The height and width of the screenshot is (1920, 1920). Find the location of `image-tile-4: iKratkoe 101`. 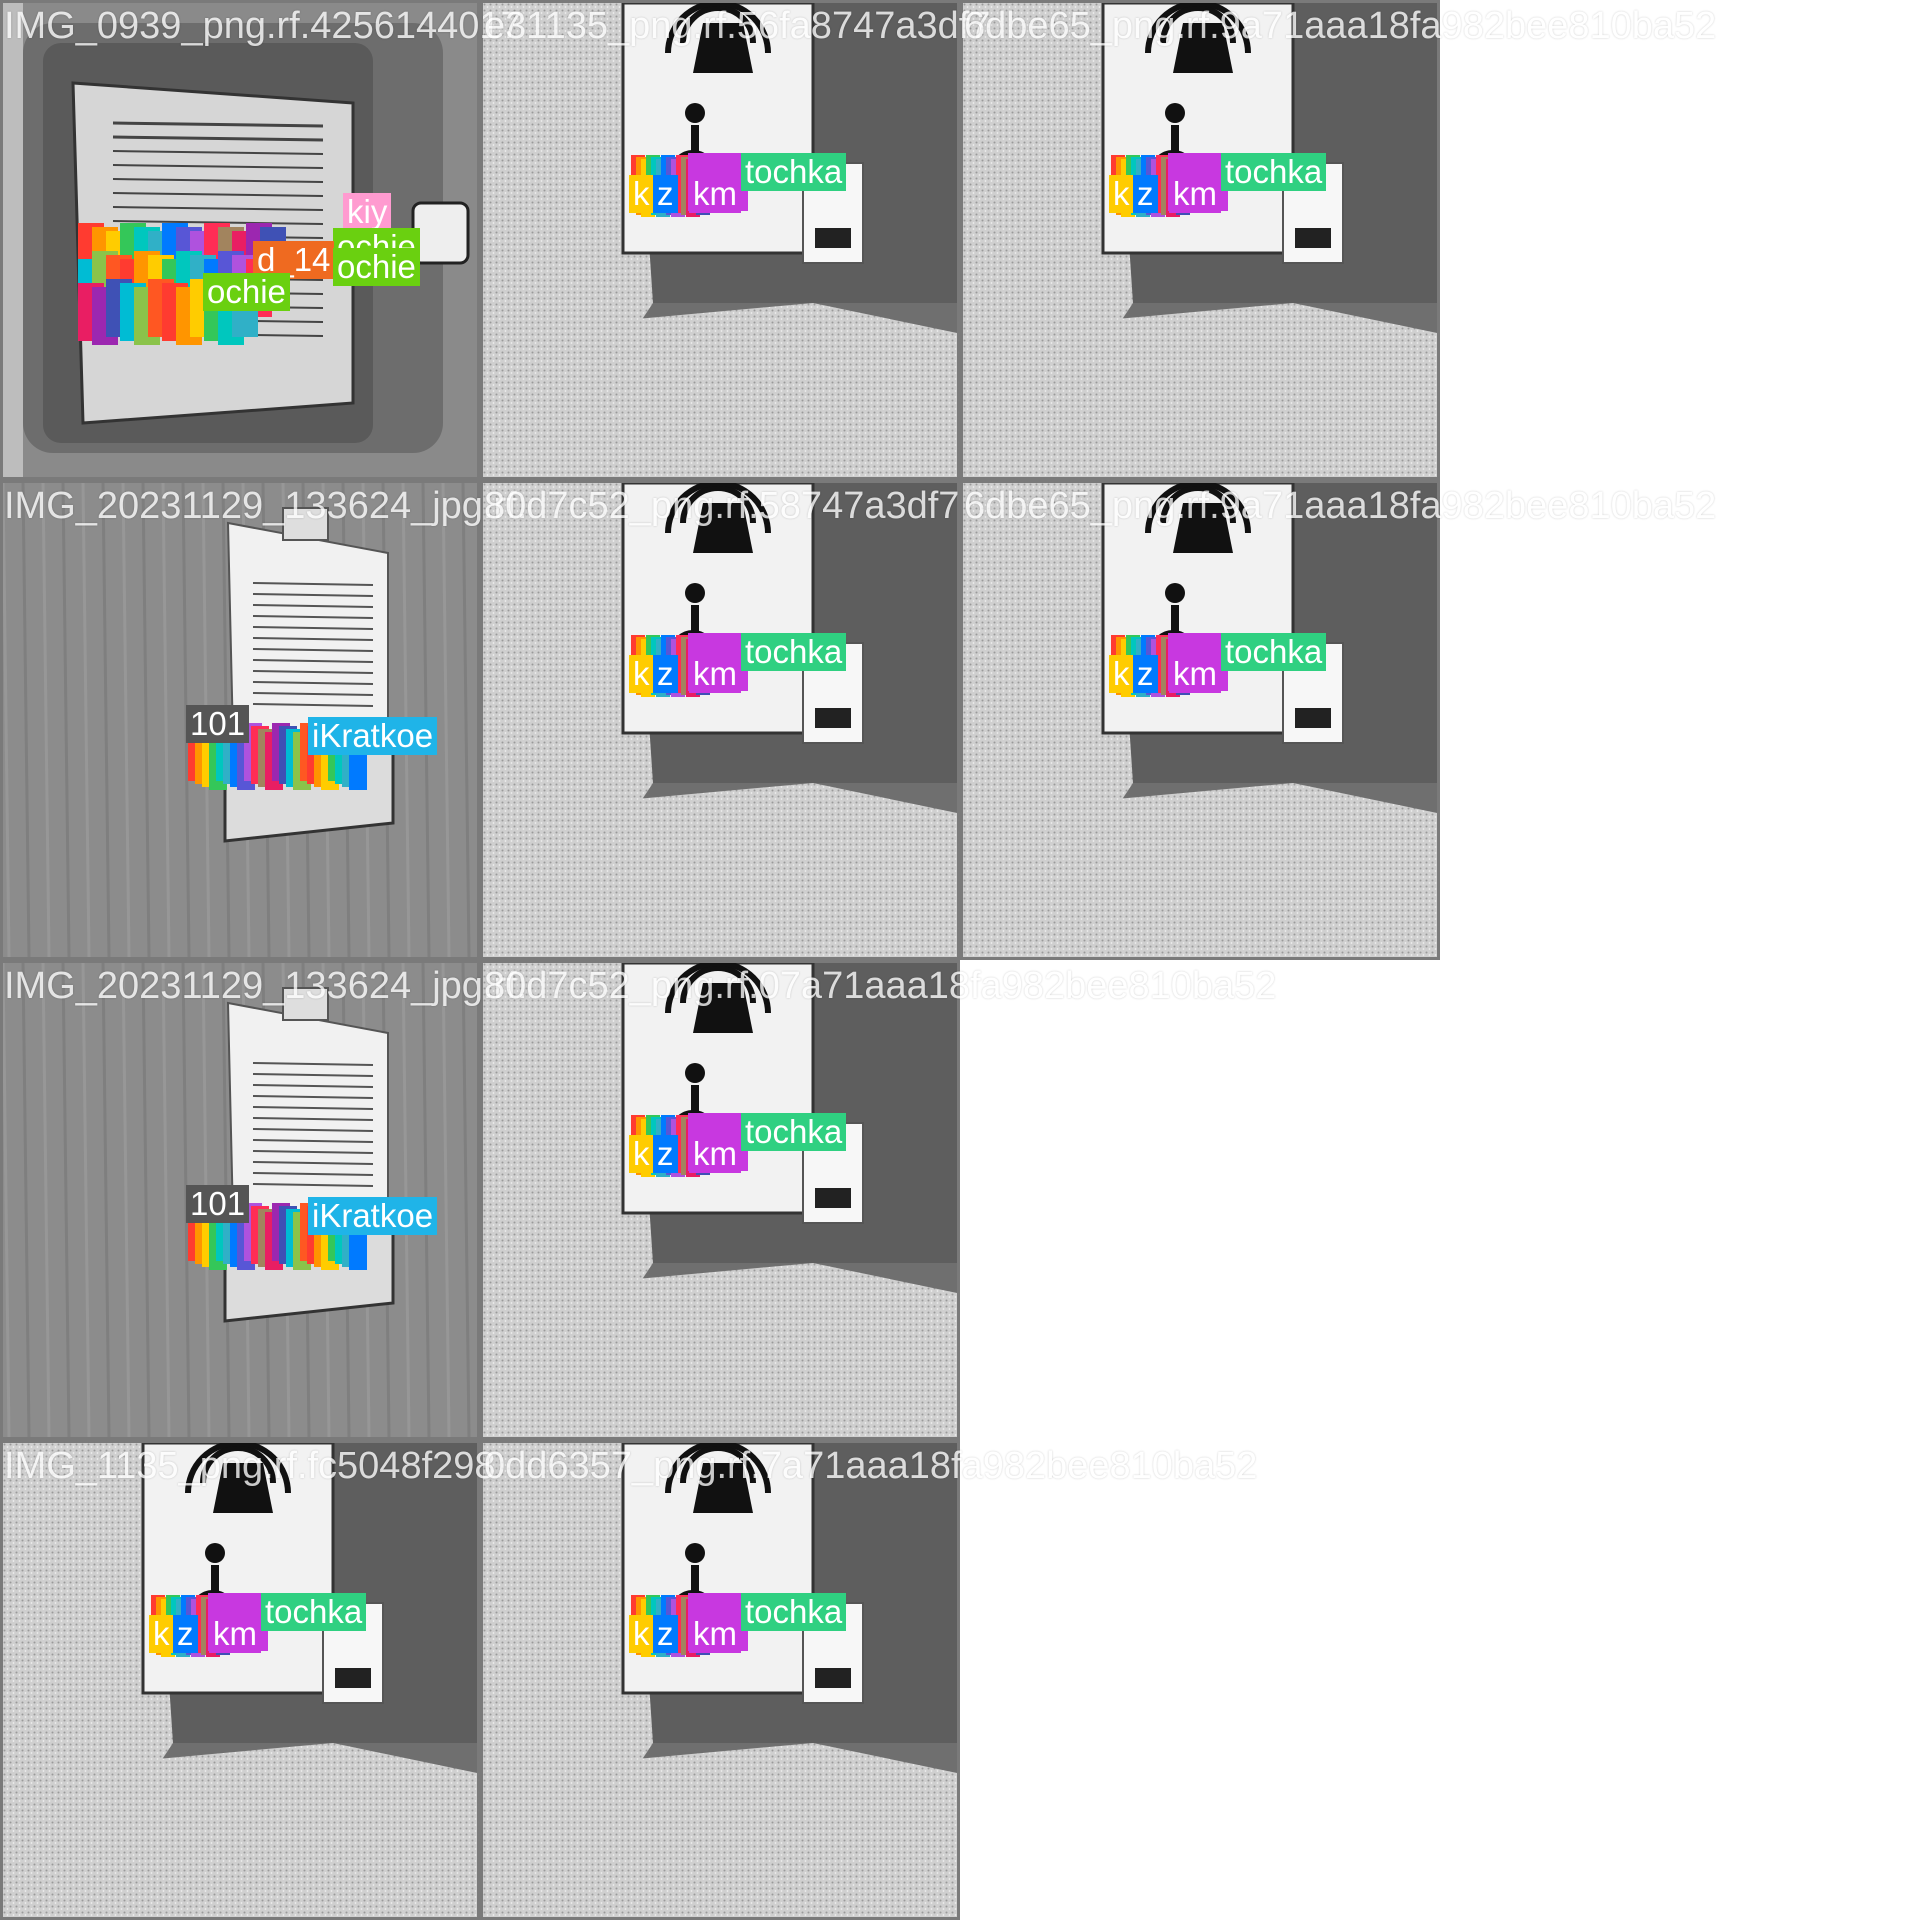

image-tile-4: iKratkoe 101 is located at coordinates (240, 720).